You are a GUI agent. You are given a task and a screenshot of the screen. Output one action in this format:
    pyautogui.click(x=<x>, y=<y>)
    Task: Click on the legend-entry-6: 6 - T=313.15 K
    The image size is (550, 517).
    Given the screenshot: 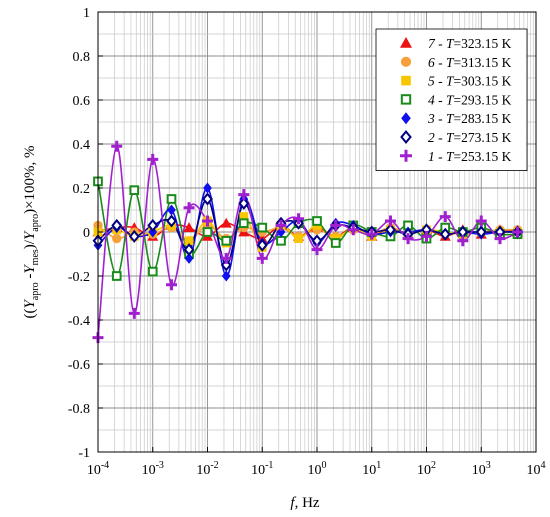 What is the action you would take?
    pyautogui.click(x=456, y=62)
    